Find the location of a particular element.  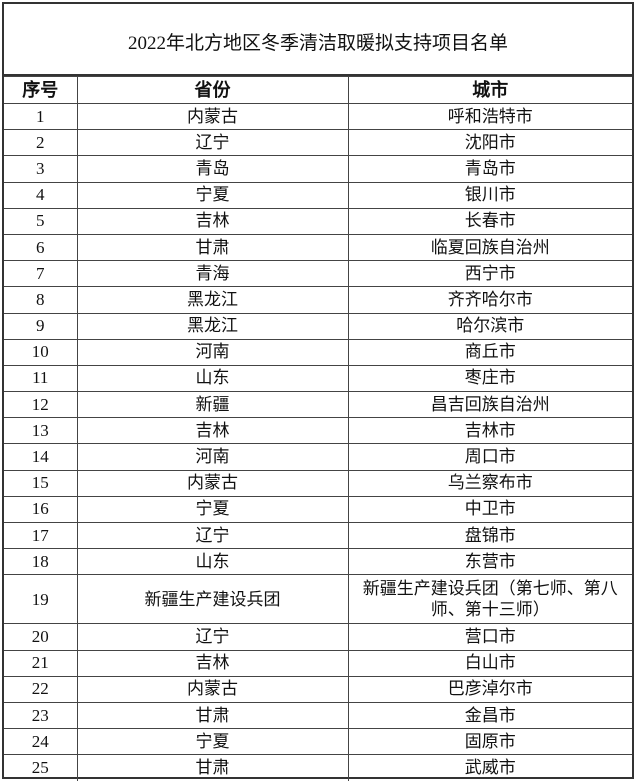

cell-city: 哈尔滨市 is located at coordinates (489, 326).